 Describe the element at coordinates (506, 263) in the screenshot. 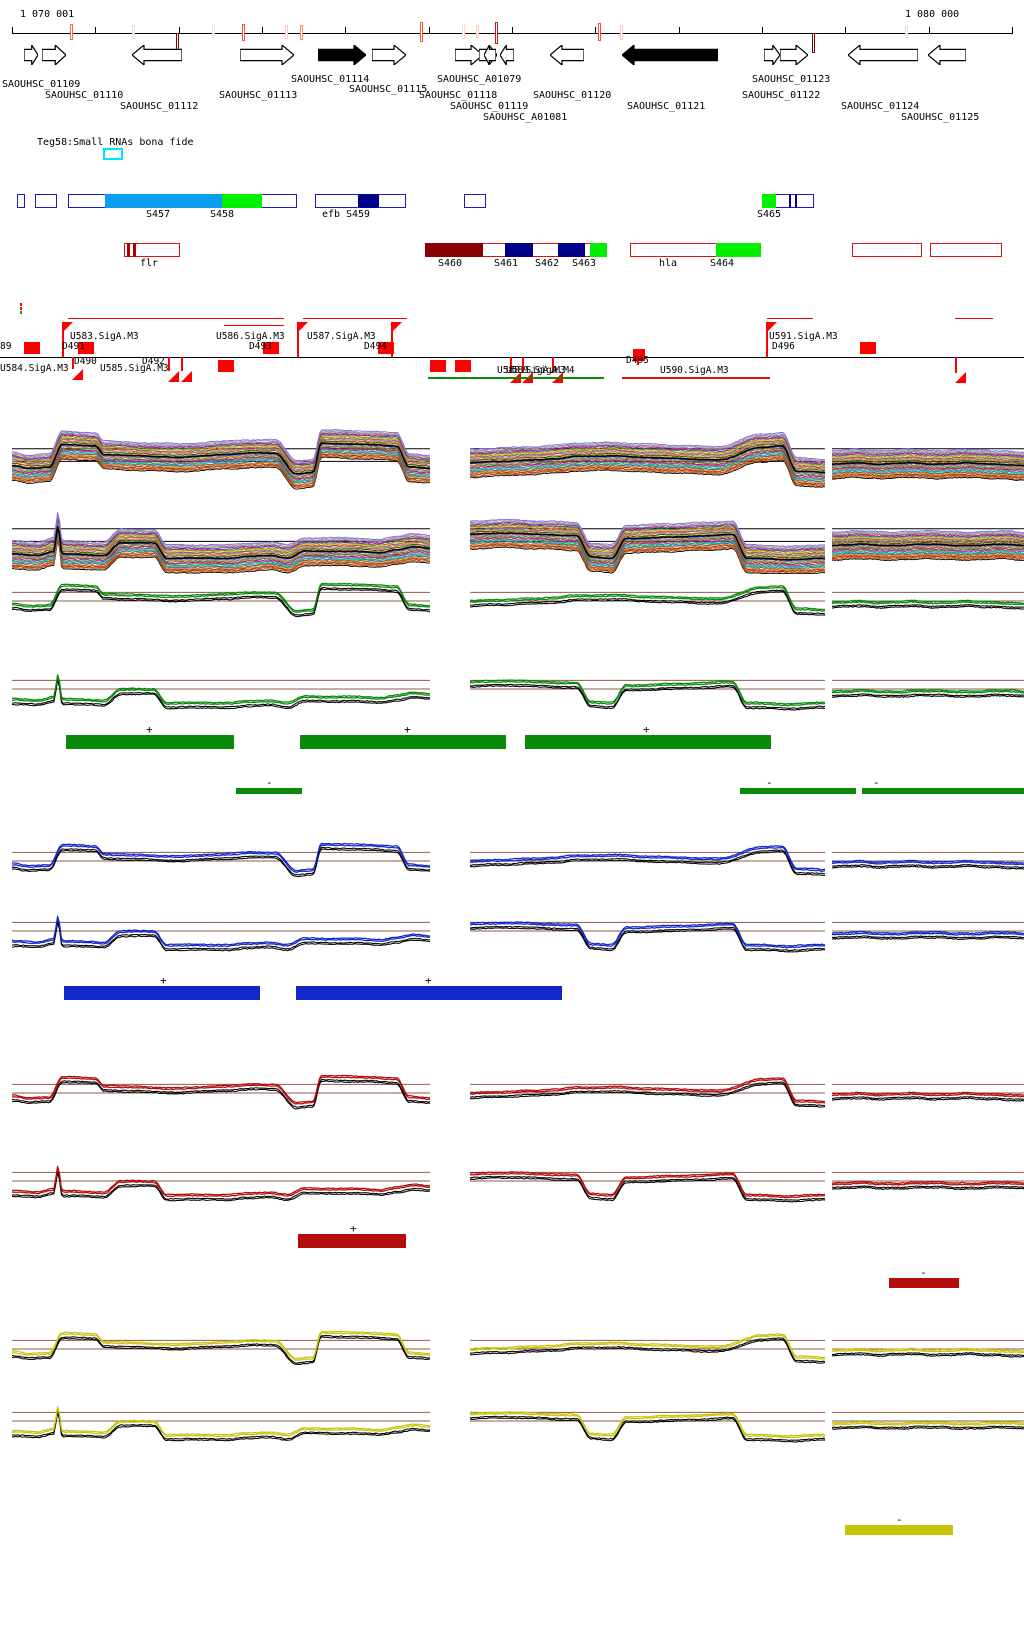

I see `transcript-segment-label: S461` at that location.